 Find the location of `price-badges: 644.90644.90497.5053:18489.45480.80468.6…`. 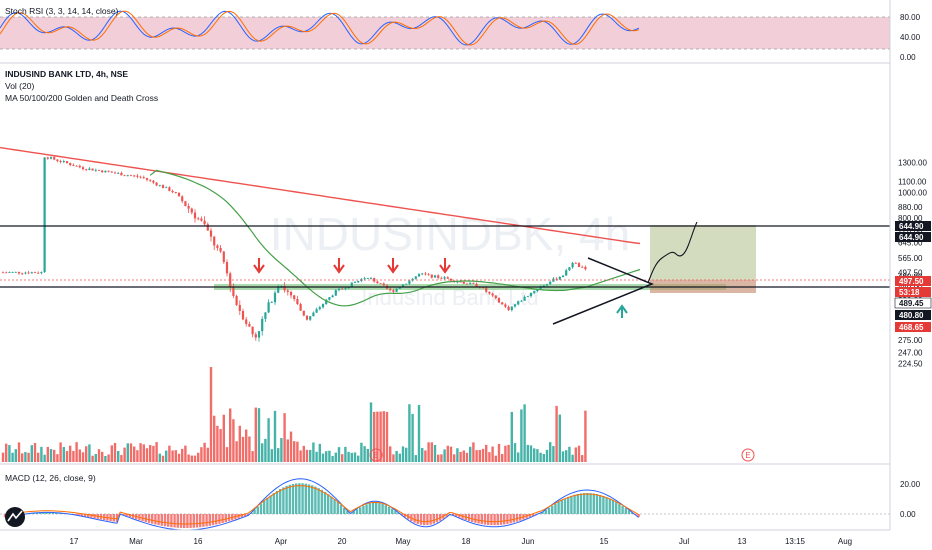

price-badges: 644.90644.90497.5053:18489.45480.80468.6… is located at coordinates (913, 276).